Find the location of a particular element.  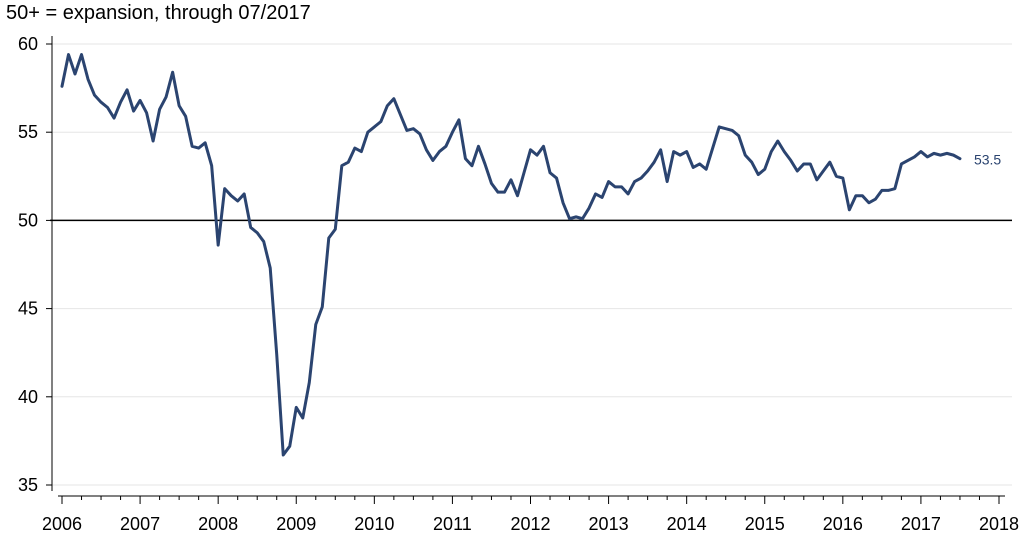

y-tick-label-60: 60 is located at coordinates (28, 44).